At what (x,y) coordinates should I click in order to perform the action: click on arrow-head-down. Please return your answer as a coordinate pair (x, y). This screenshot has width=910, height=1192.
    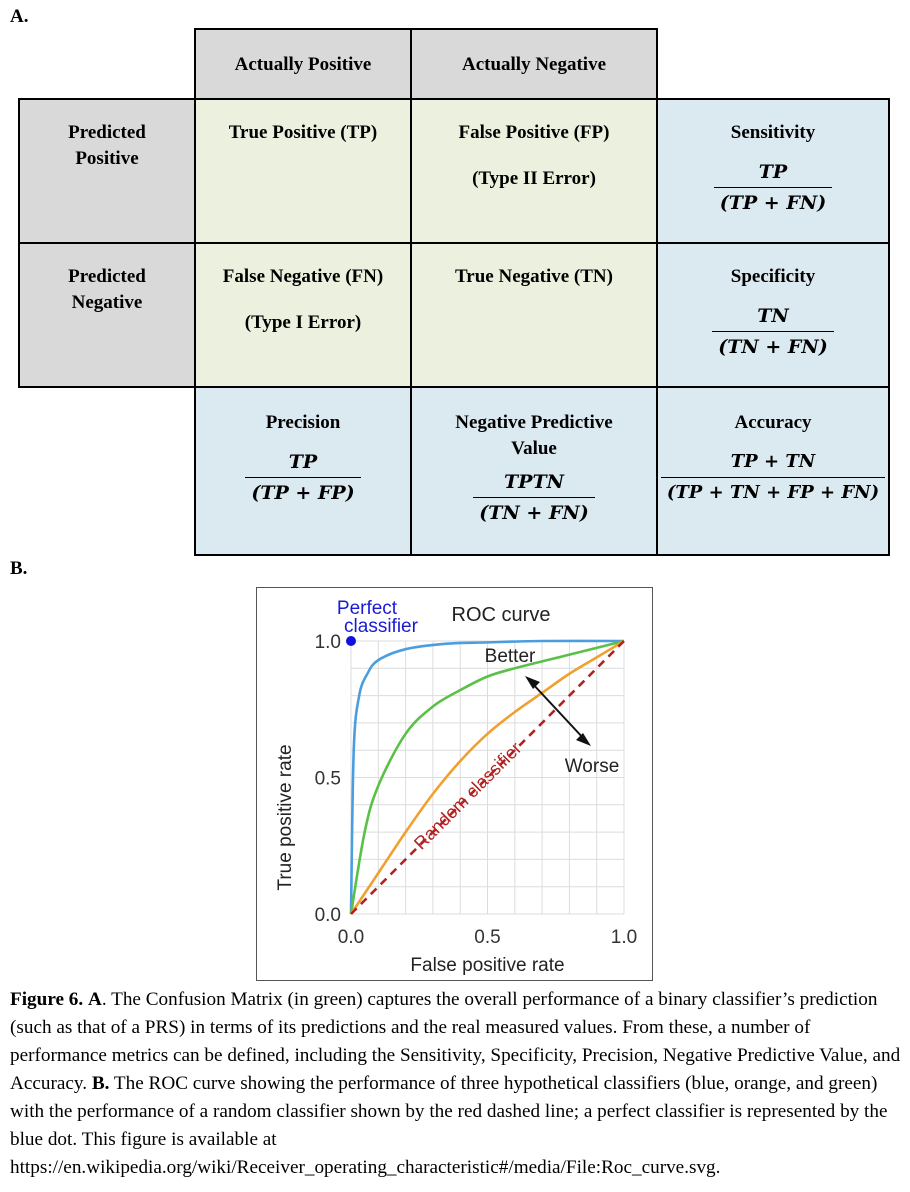
    Looking at the image, I should click on (583, 739).